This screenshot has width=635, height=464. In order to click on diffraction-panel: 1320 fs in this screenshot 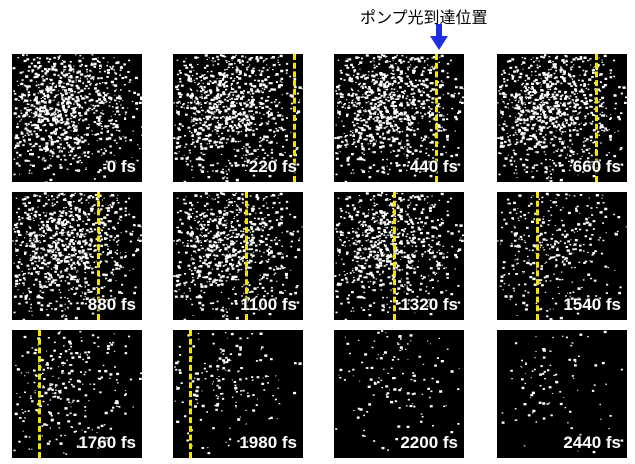, I will do `click(399, 256)`.